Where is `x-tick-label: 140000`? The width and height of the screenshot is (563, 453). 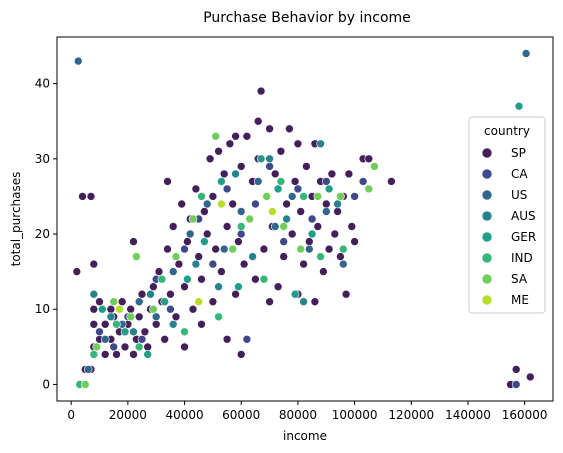
x-tick-label: 140000 is located at coordinates (468, 415).